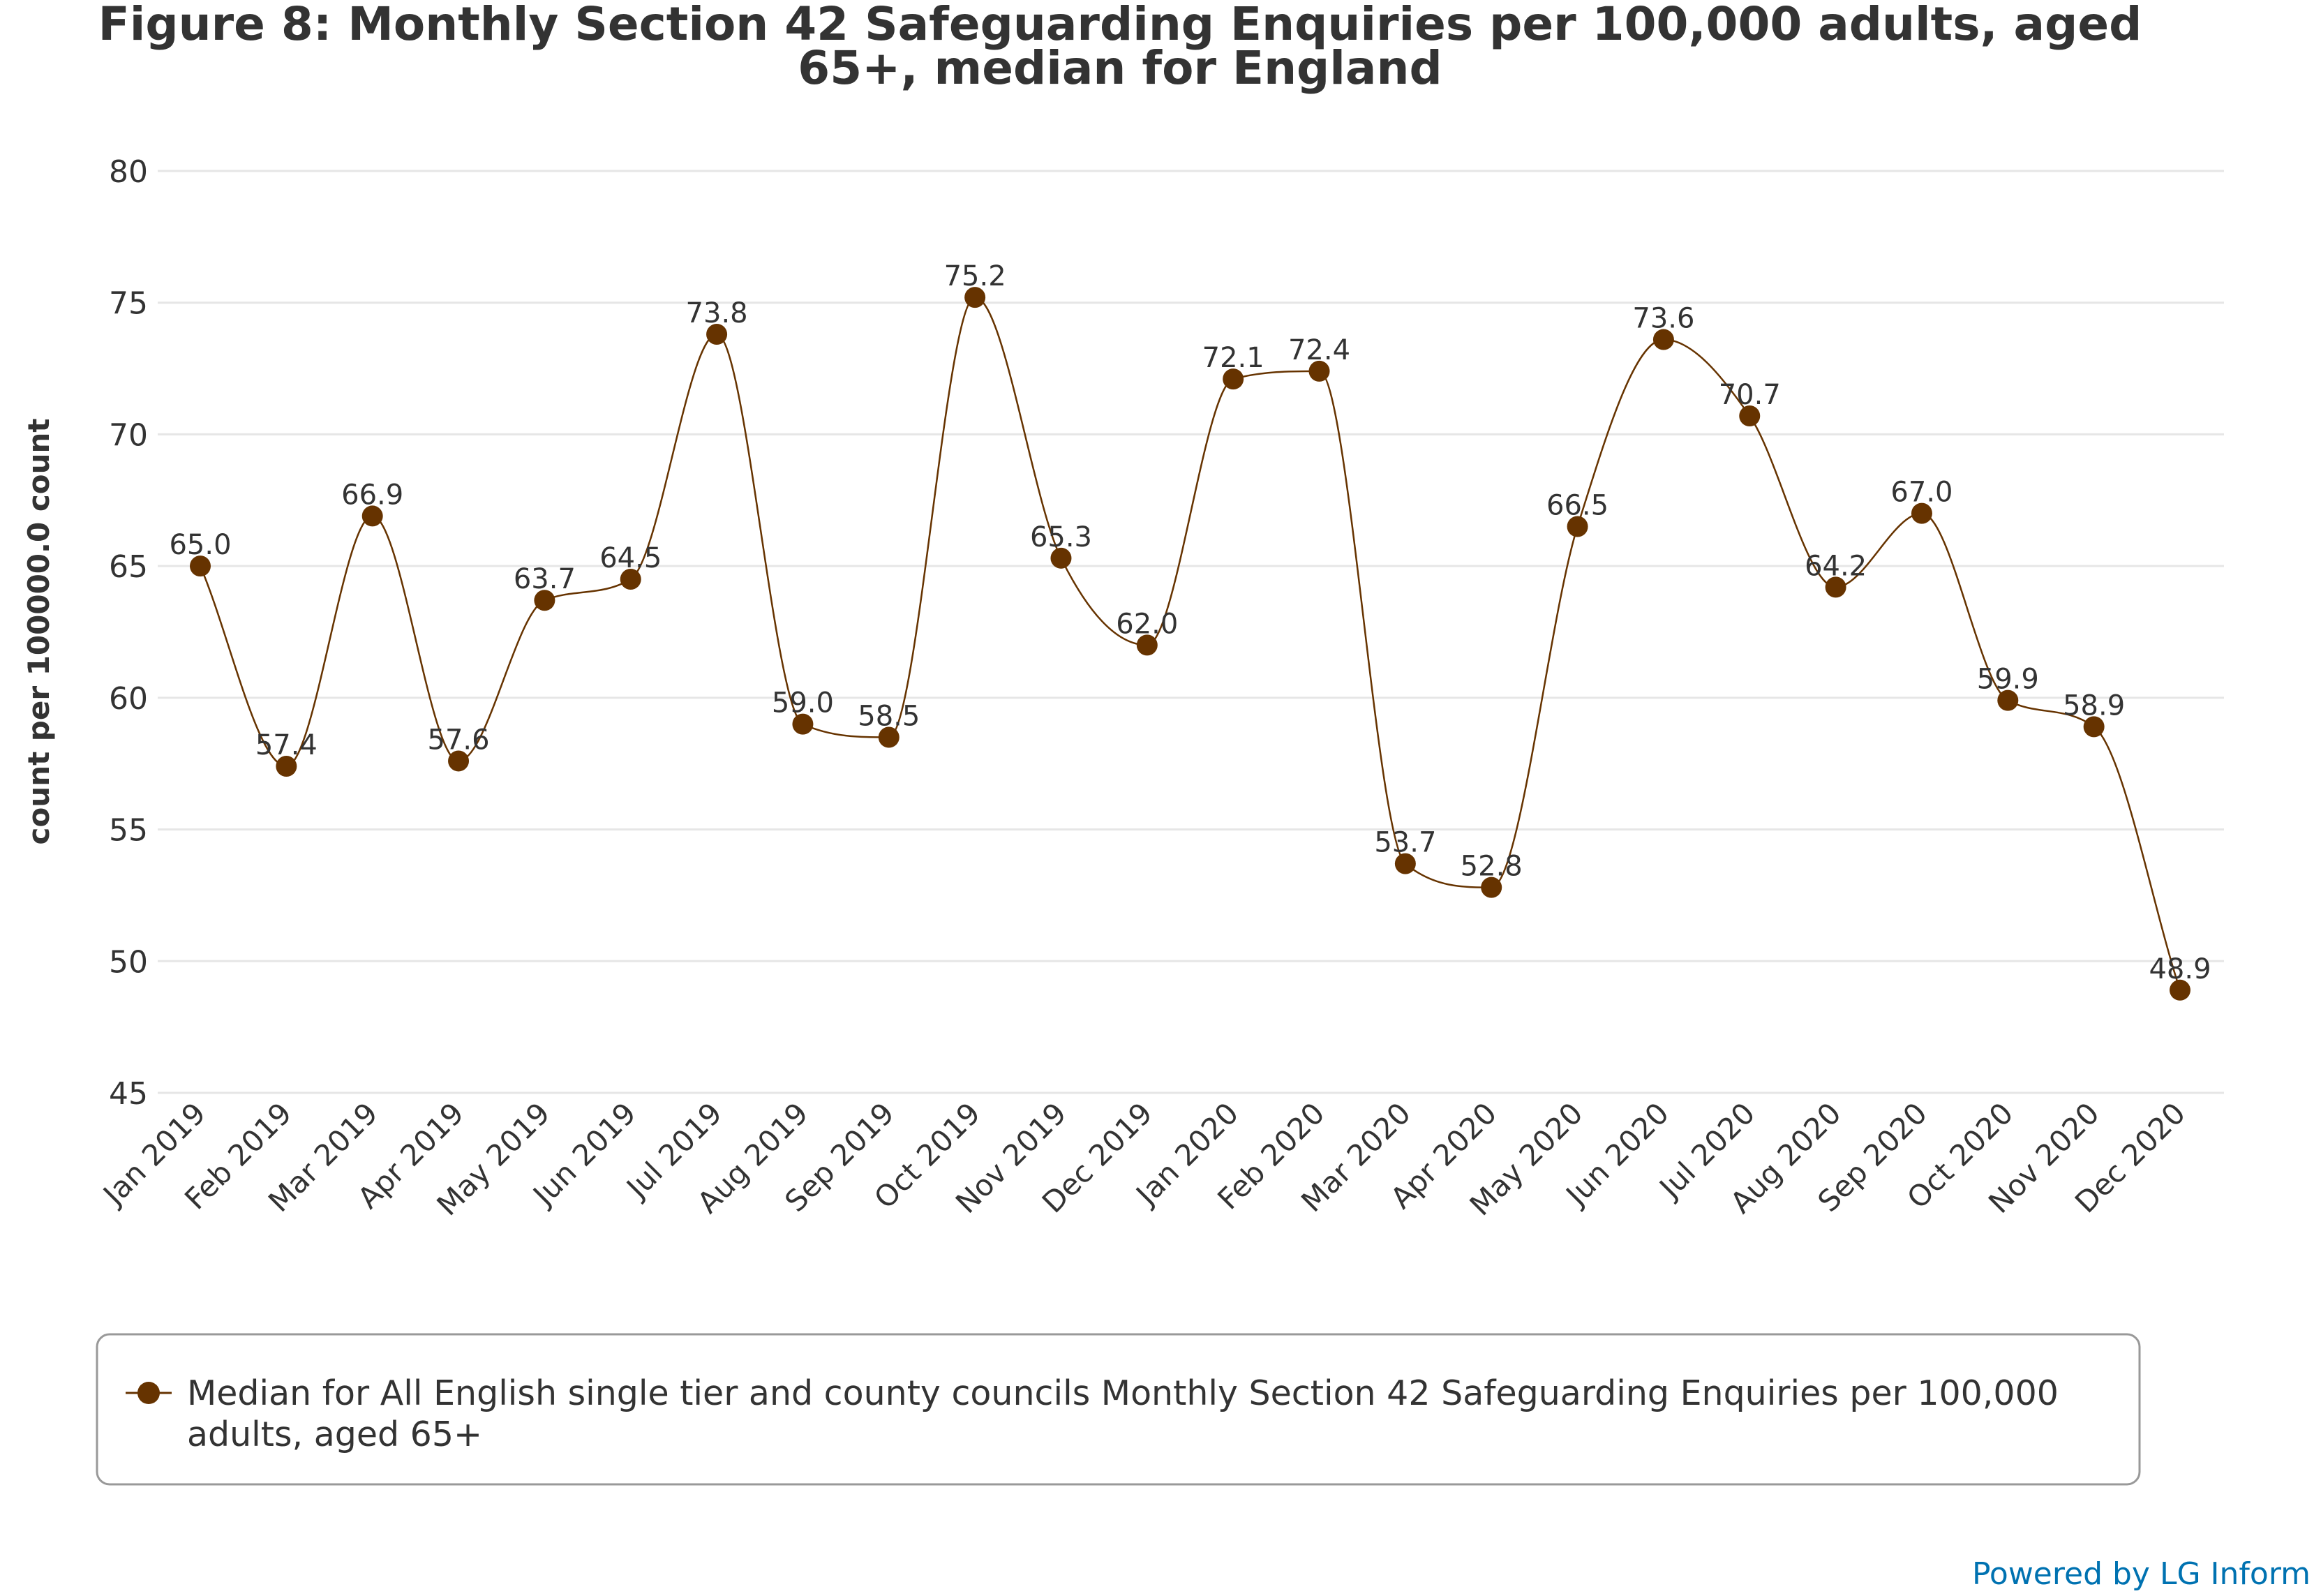 This screenshot has height=1596, width=2314. I want to click on data-label: 64.5, so click(630, 558).